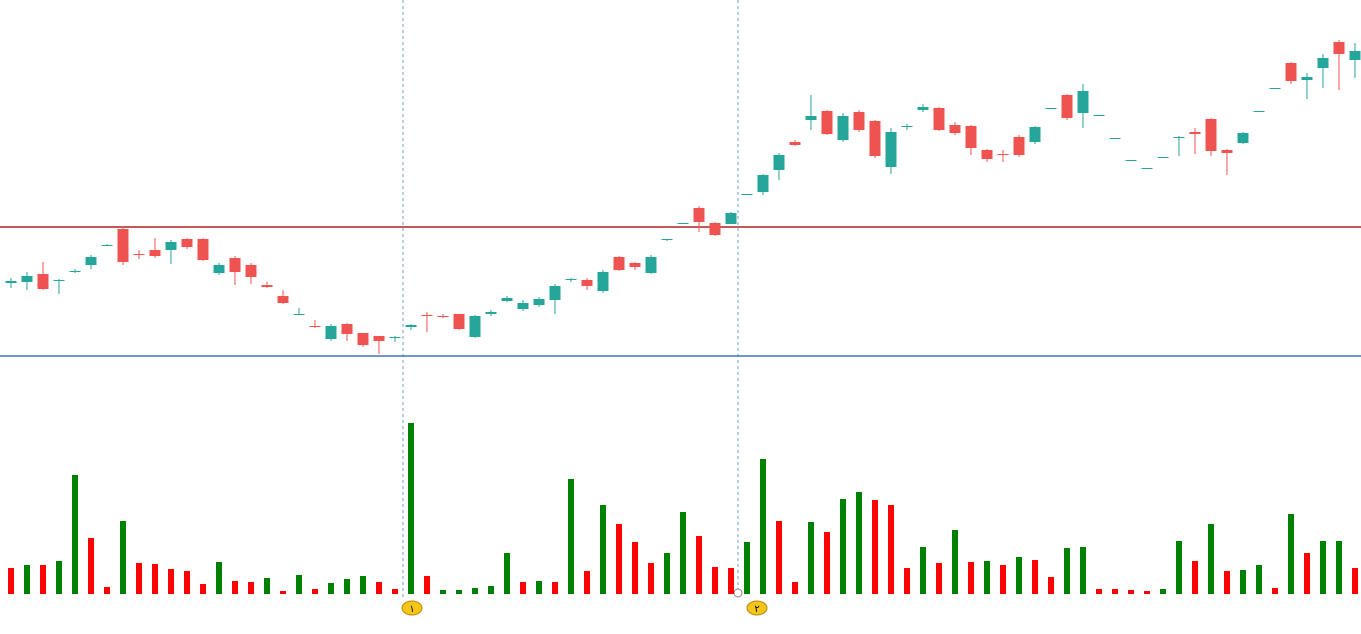  I want to click on event-marker: ٢, so click(757, 608).